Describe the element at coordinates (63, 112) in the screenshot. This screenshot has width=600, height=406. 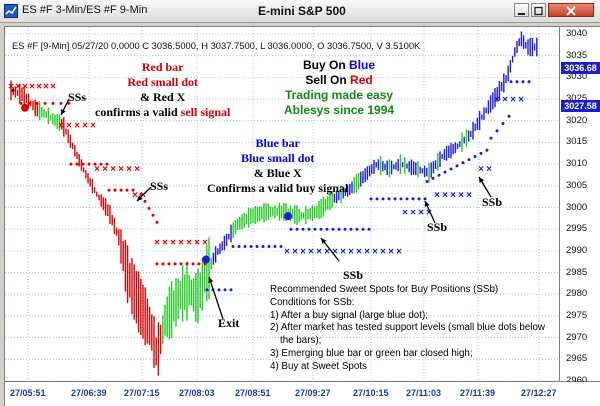
I see `sss-arrow-1-head` at that location.